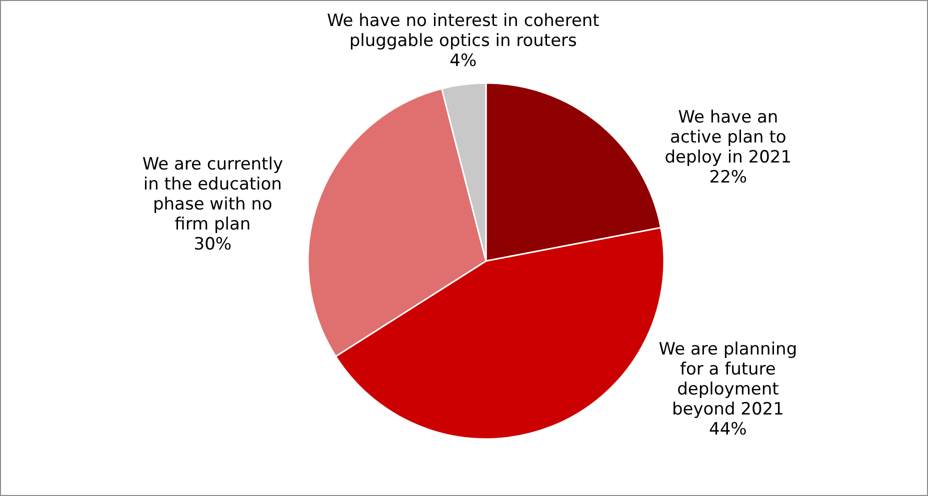  I want to click on data-label: 30%, so click(213, 244).